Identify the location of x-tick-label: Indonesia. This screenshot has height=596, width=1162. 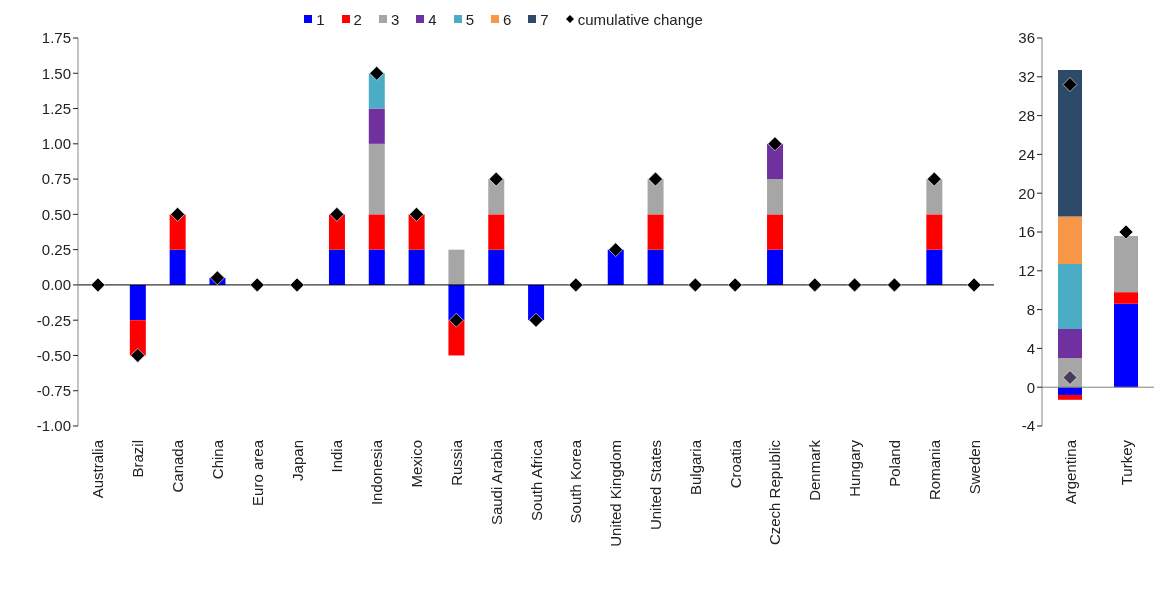
(377, 472).